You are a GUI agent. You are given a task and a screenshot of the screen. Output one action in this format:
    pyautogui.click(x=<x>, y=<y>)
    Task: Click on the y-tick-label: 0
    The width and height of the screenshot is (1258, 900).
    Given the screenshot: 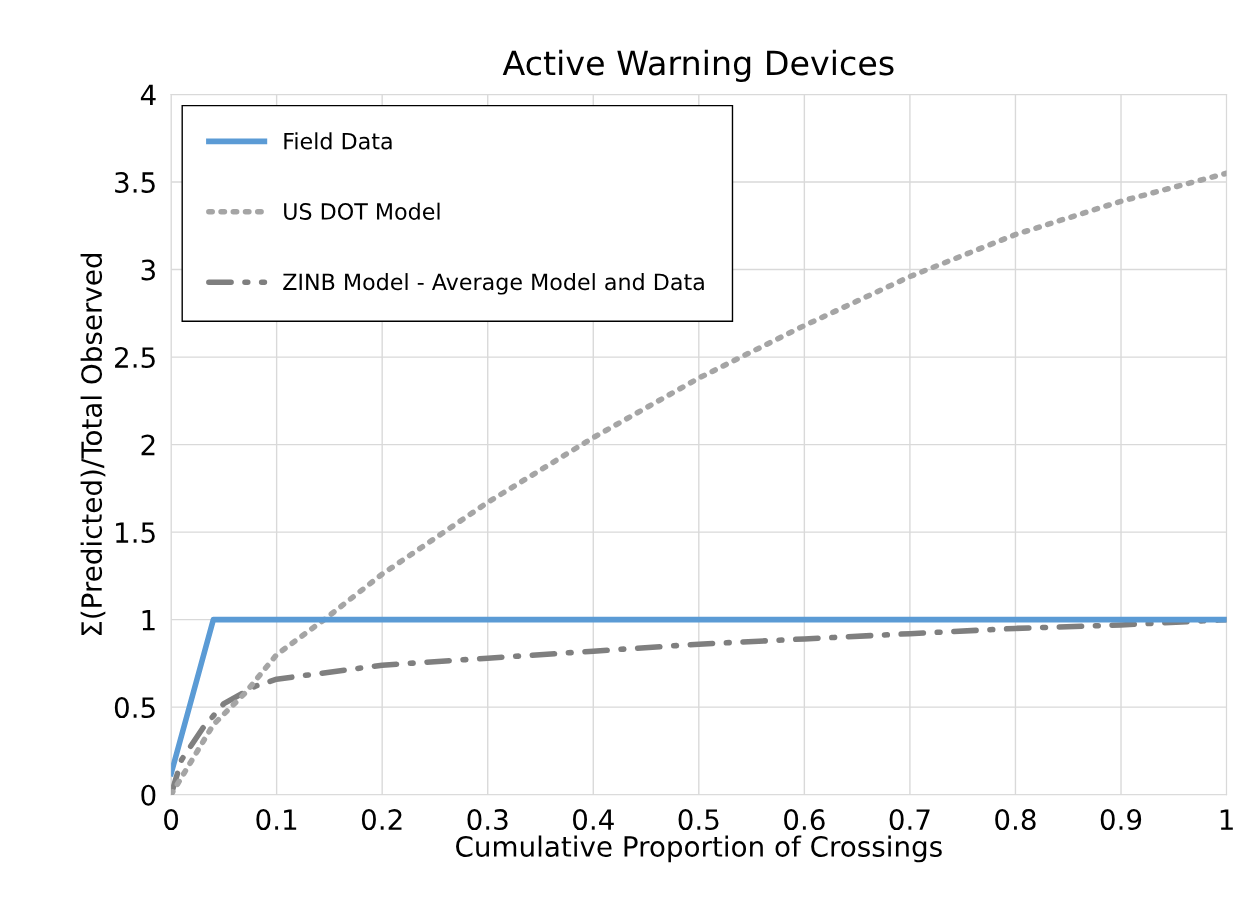 What is the action you would take?
    pyautogui.click(x=148, y=795)
    